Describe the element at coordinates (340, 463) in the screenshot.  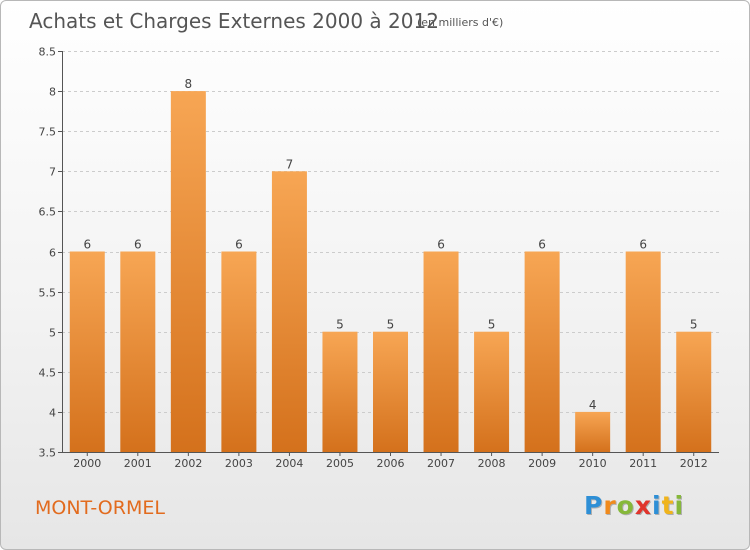
I see `x-tick-label: 2005` at that location.